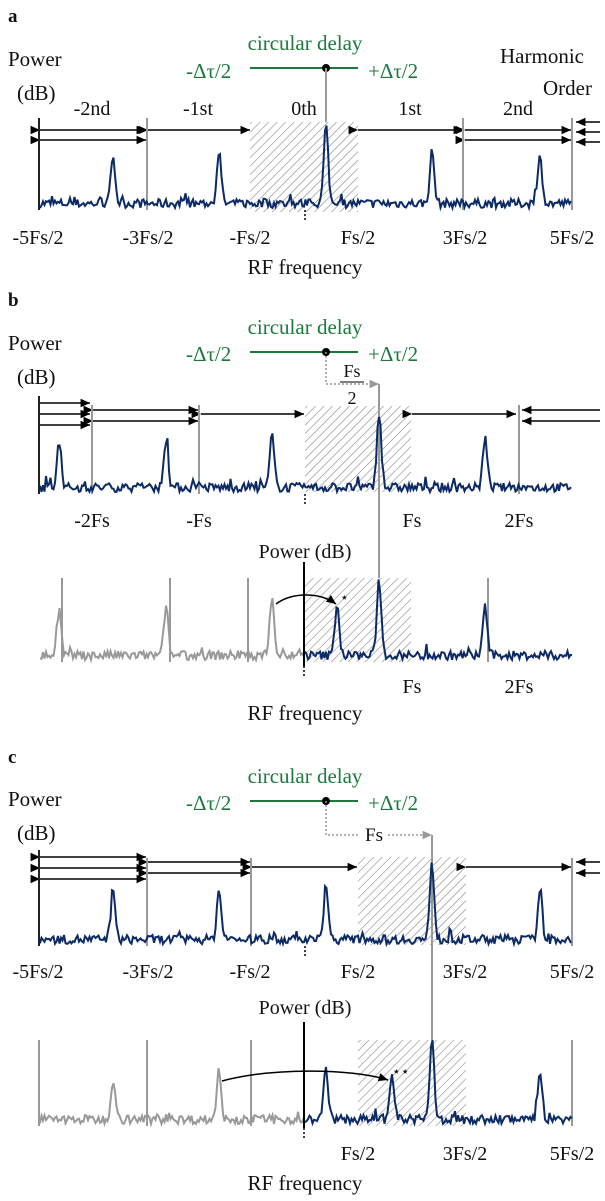 The width and height of the screenshot is (605, 1201). Describe the element at coordinates (208, 354) in the screenshot. I see `panel-b-delay-minus: -Δτ/2` at that location.